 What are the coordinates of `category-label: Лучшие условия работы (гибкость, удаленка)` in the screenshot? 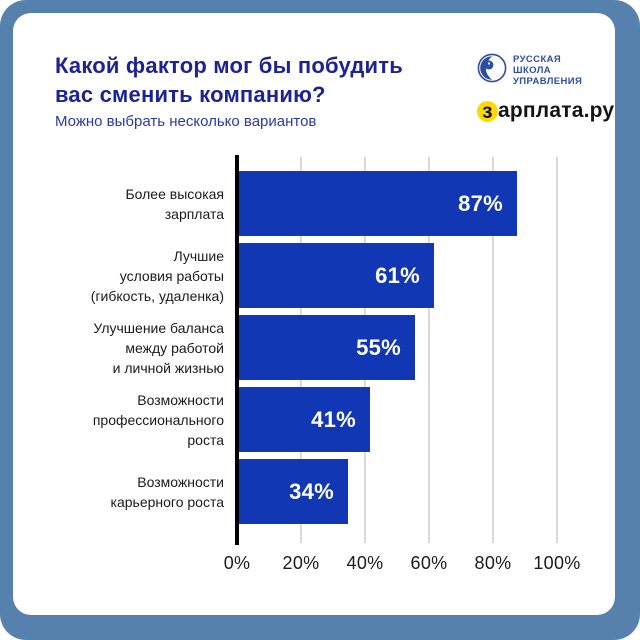 It's located at (139, 276).